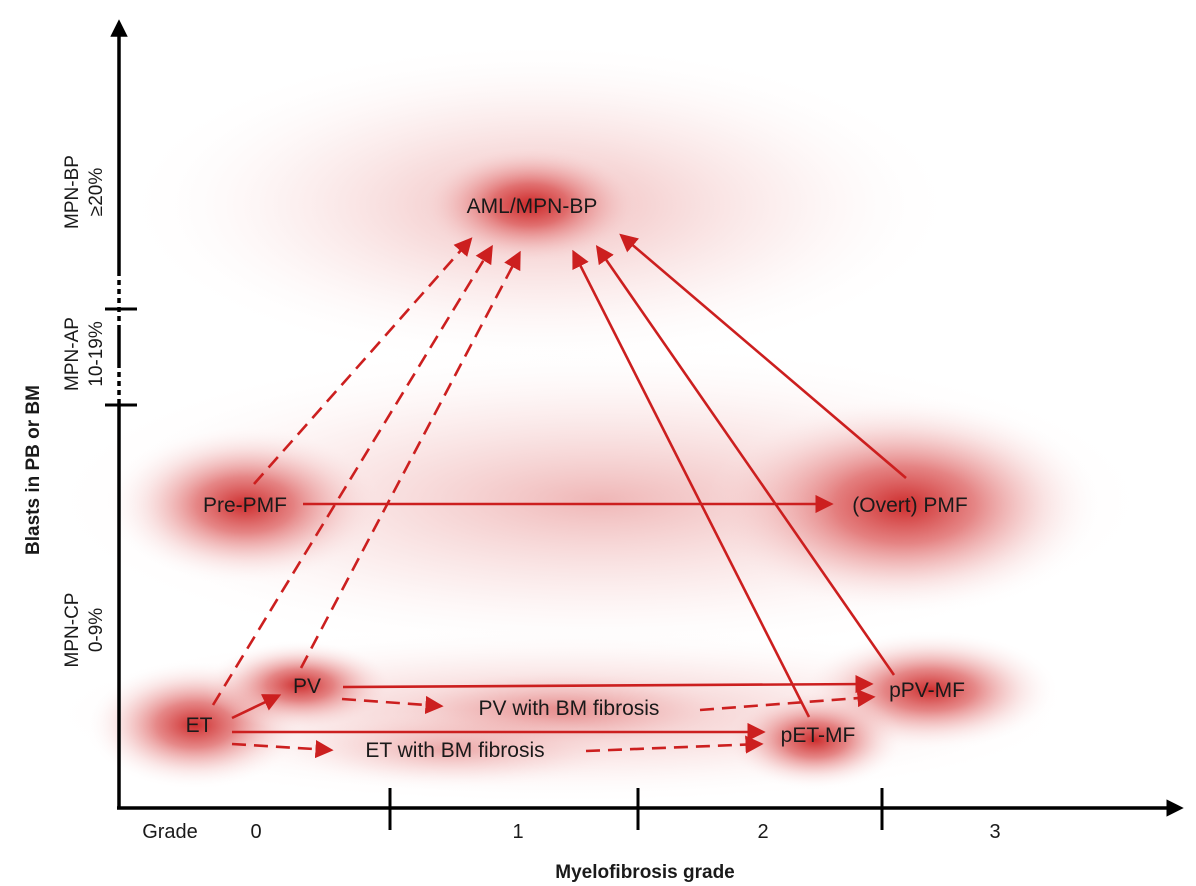 The image size is (1196, 886). I want to click on arrow-pv-to-aml, so click(410, 459).